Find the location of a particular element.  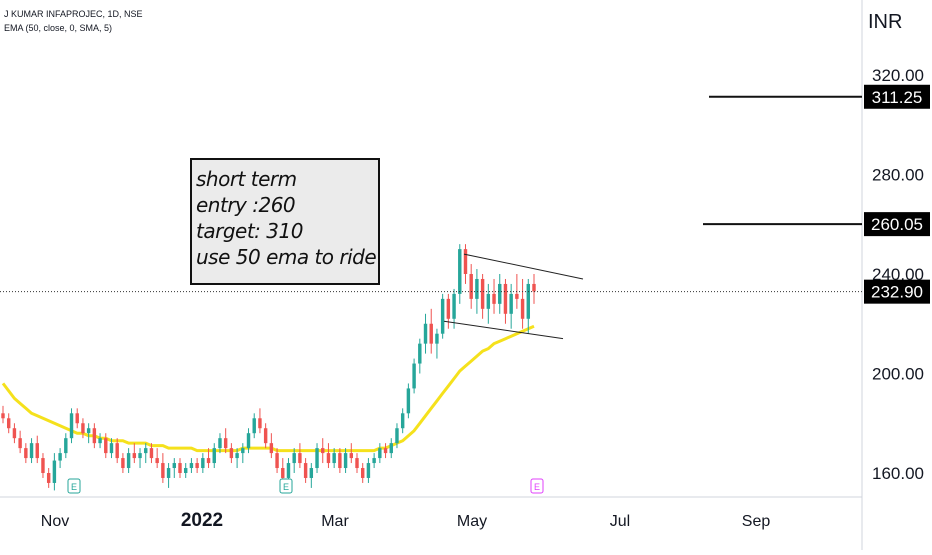

annotation-line: target: 310 is located at coordinates (249, 231).